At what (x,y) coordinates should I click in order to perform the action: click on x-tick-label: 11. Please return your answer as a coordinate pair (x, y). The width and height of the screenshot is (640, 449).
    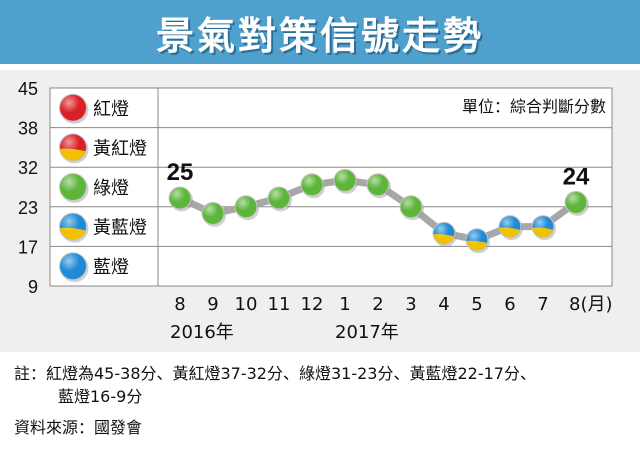
    Looking at the image, I should click on (279, 304).